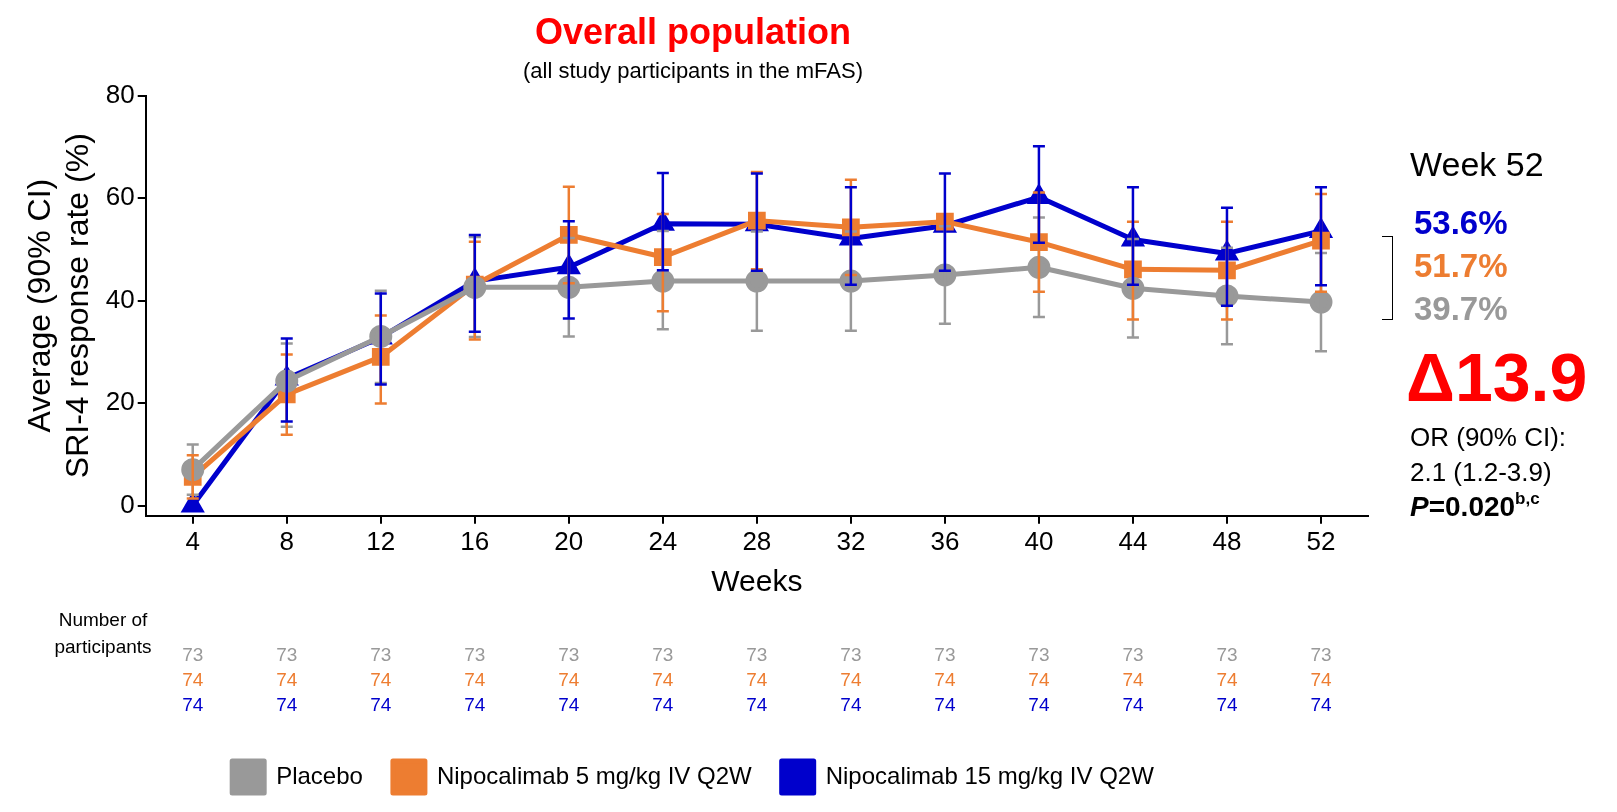  I want to click on text: 39.7%, so click(1461, 308).